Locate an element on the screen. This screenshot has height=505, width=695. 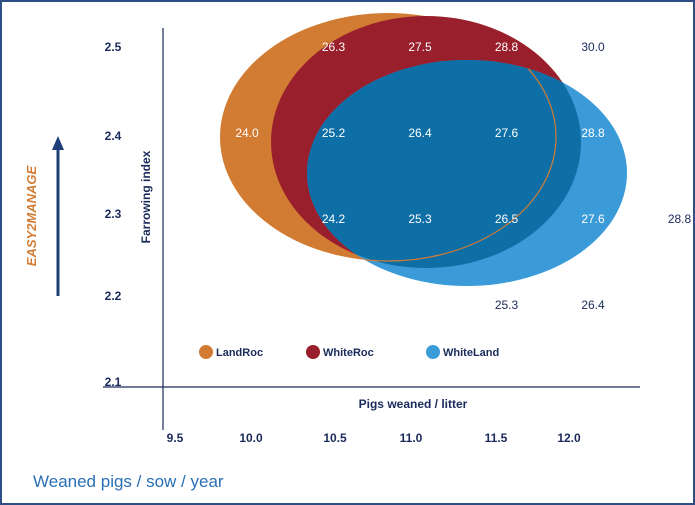
y-axis-label: Farrowing index is located at coordinates (146, 196).